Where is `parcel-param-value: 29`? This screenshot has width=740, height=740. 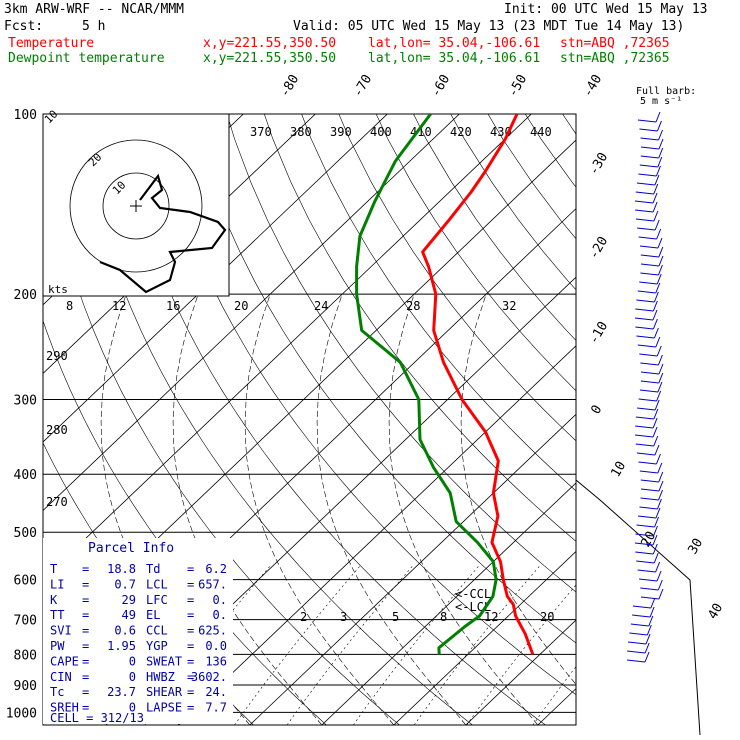
parcel-param-value: 29 is located at coordinates (129, 600).